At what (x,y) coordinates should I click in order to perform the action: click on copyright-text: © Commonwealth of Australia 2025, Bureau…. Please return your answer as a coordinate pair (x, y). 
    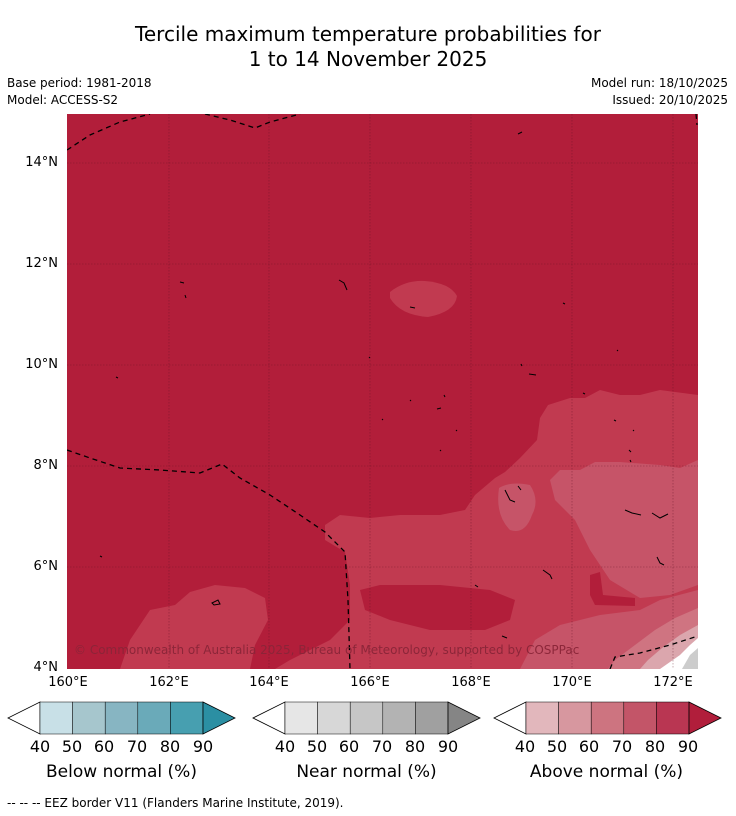
    Looking at the image, I should click on (326, 650).